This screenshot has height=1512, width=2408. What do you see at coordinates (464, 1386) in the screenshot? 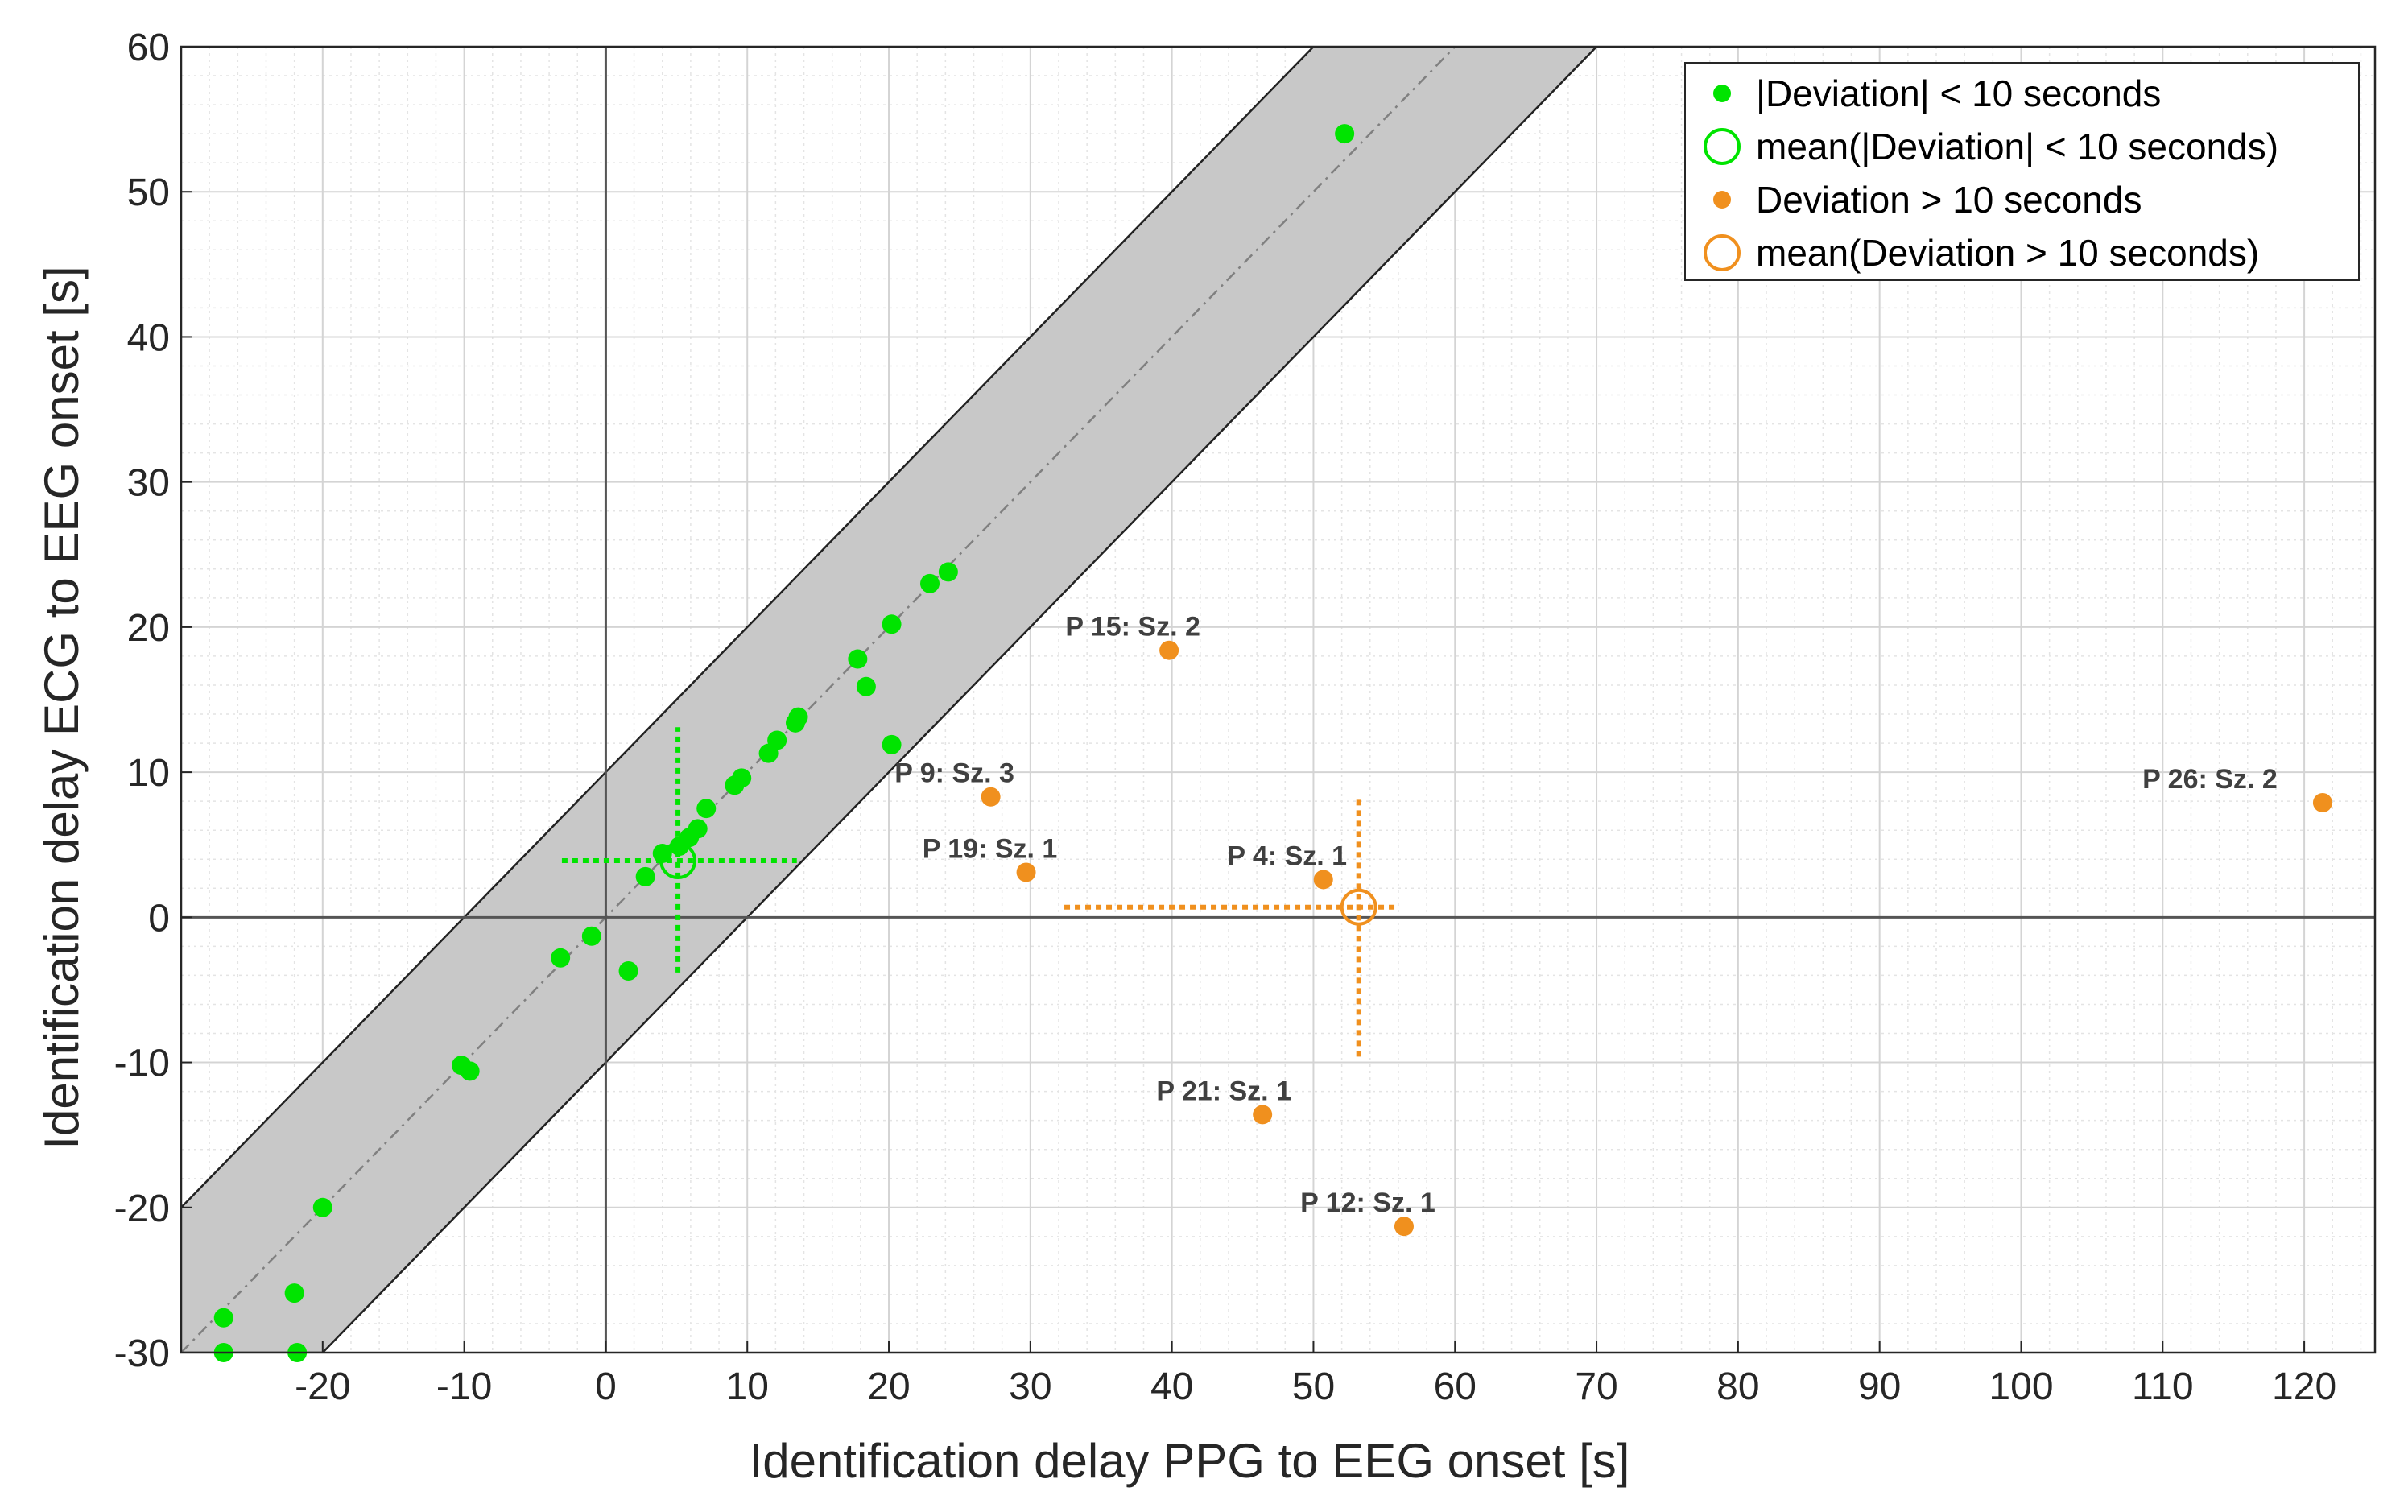
I see `x-tick-label: -10` at bounding box center [464, 1386].